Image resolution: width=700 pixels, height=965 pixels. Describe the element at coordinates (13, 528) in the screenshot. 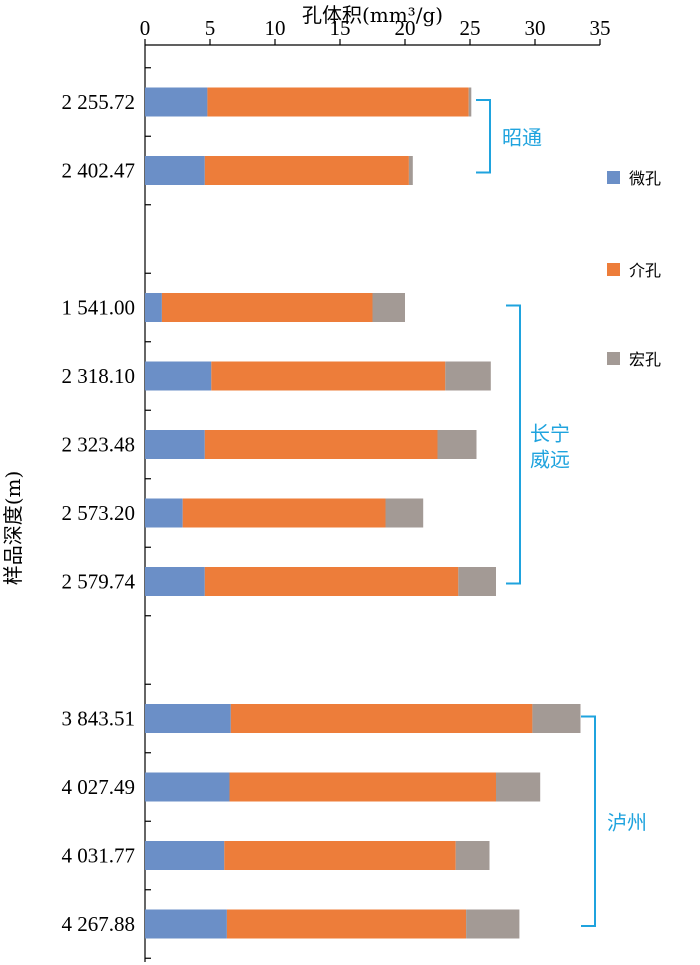

I see `y-axis-title: 样品深度(m)` at that location.